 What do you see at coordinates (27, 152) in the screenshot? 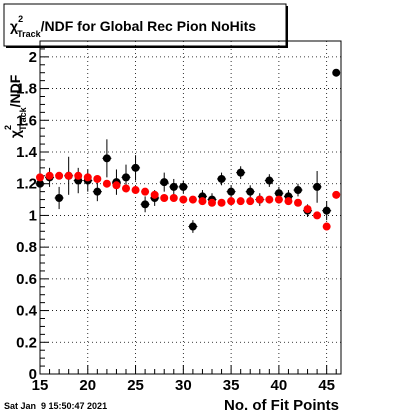
I see `y-tick-label: 1.4` at bounding box center [27, 152].